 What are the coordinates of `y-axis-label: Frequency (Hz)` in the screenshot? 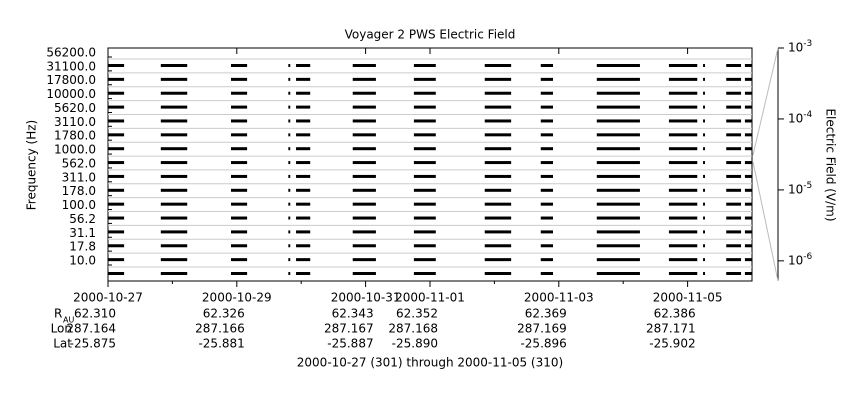 It's located at (32, 165).